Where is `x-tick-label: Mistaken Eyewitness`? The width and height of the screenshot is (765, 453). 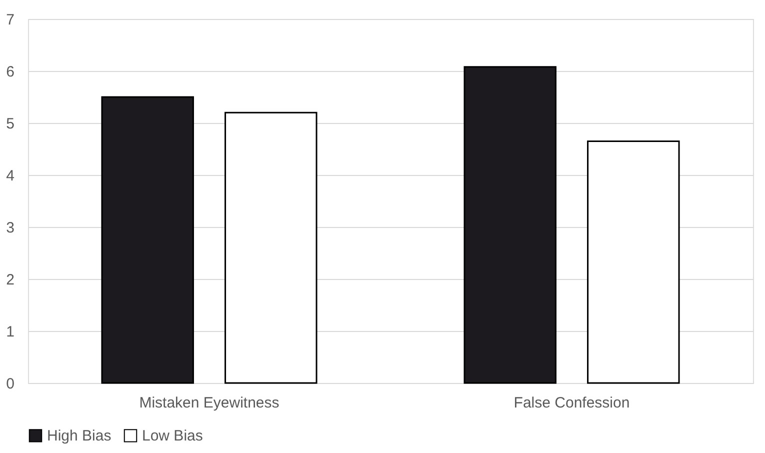 x-tick-label: Mistaken Eyewitness is located at coordinates (209, 403).